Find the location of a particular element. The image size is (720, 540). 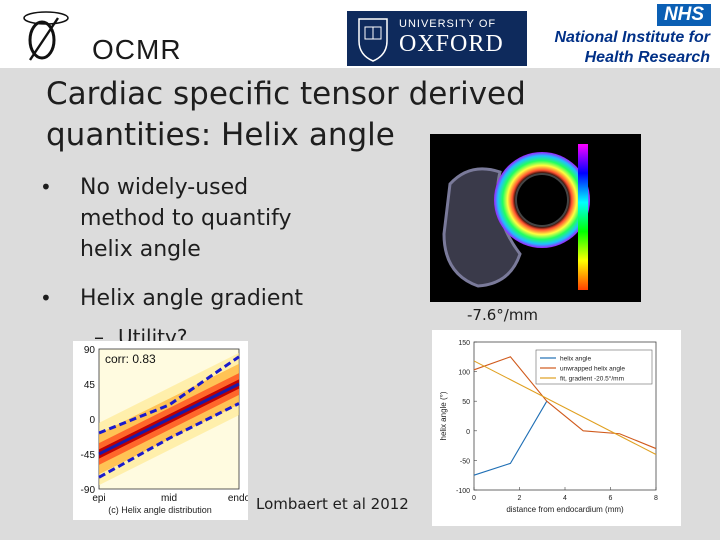

sub-bullet: – Utility? is located at coordinates (194, 332).